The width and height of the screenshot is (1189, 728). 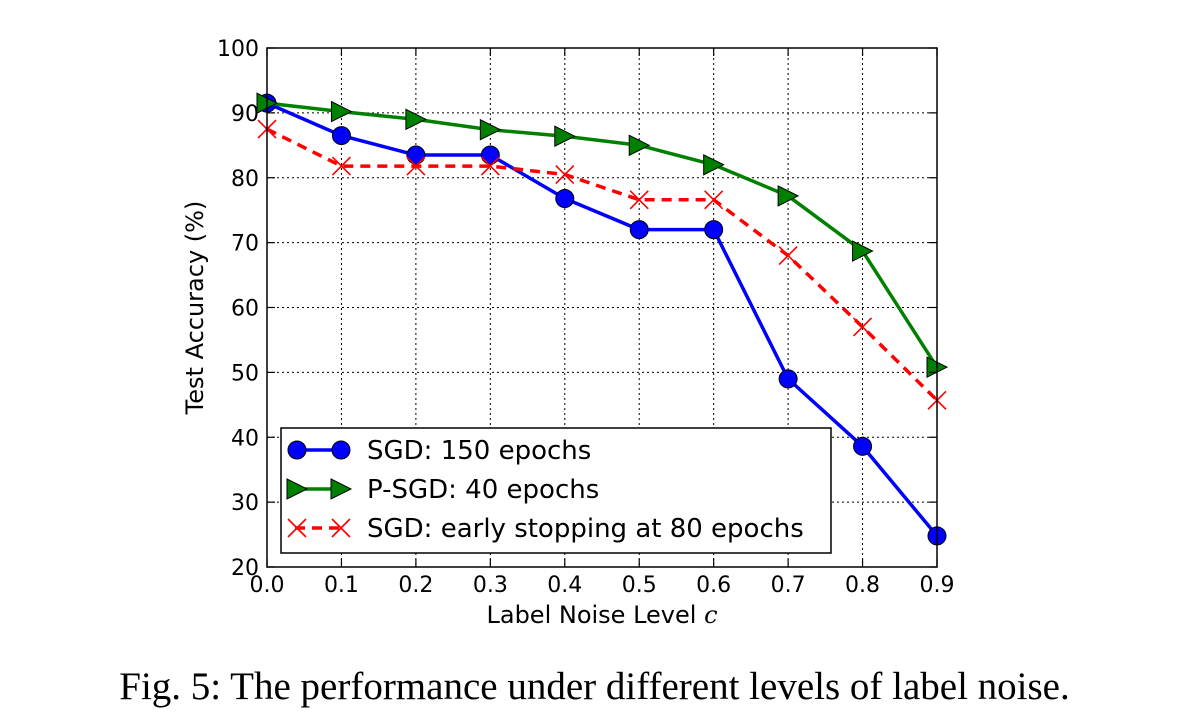 What do you see at coordinates (245, 309) in the screenshot?
I see `y-tick-label: 60` at bounding box center [245, 309].